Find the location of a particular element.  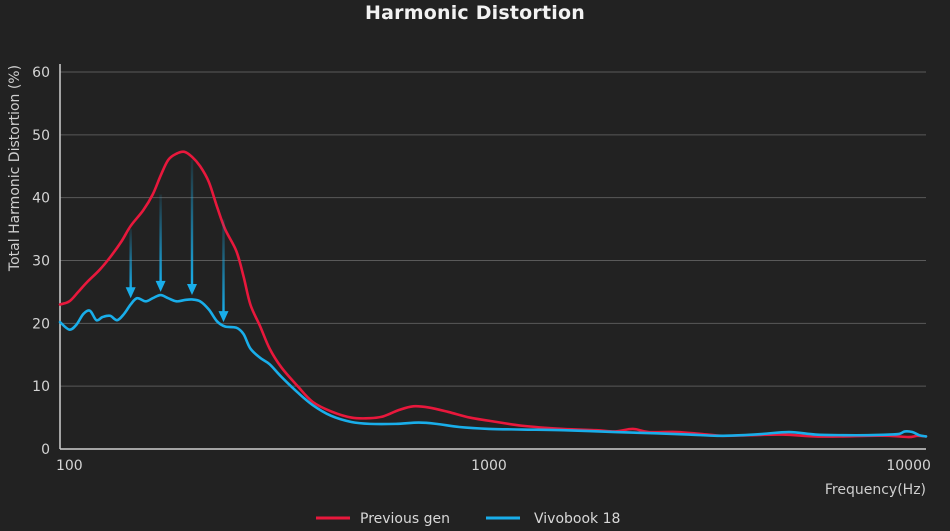

x-tick-label: 10000 is located at coordinates (908, 466).